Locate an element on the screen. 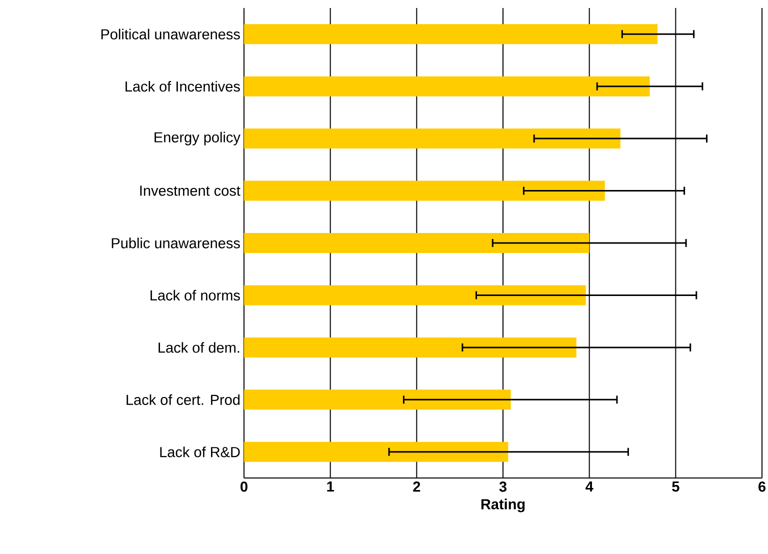  x-tick-label: 4 is located at coordinates (590, 487).